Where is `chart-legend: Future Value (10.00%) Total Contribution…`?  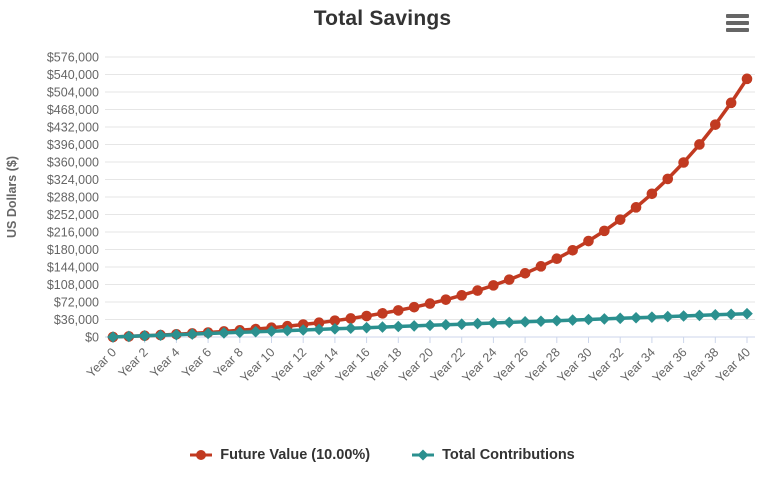
chart-legend: Future Value (10.00%) Total Contribution… is located at coordinates (382, 455).